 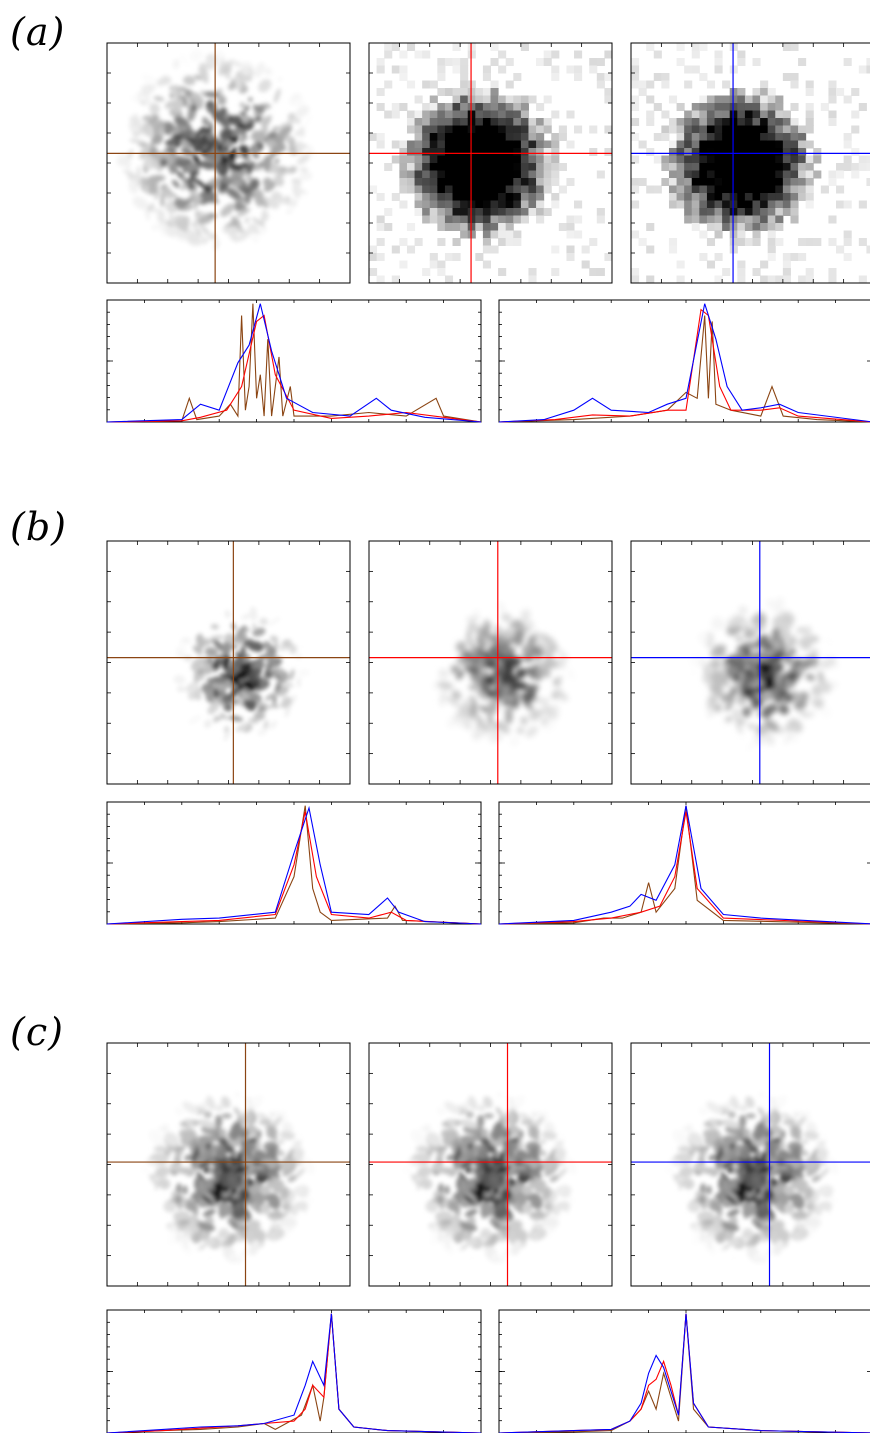 What do you see at coordinates (242, 673) in the screenshot?
I see `image-blobs` at bounding box center [242, 673].